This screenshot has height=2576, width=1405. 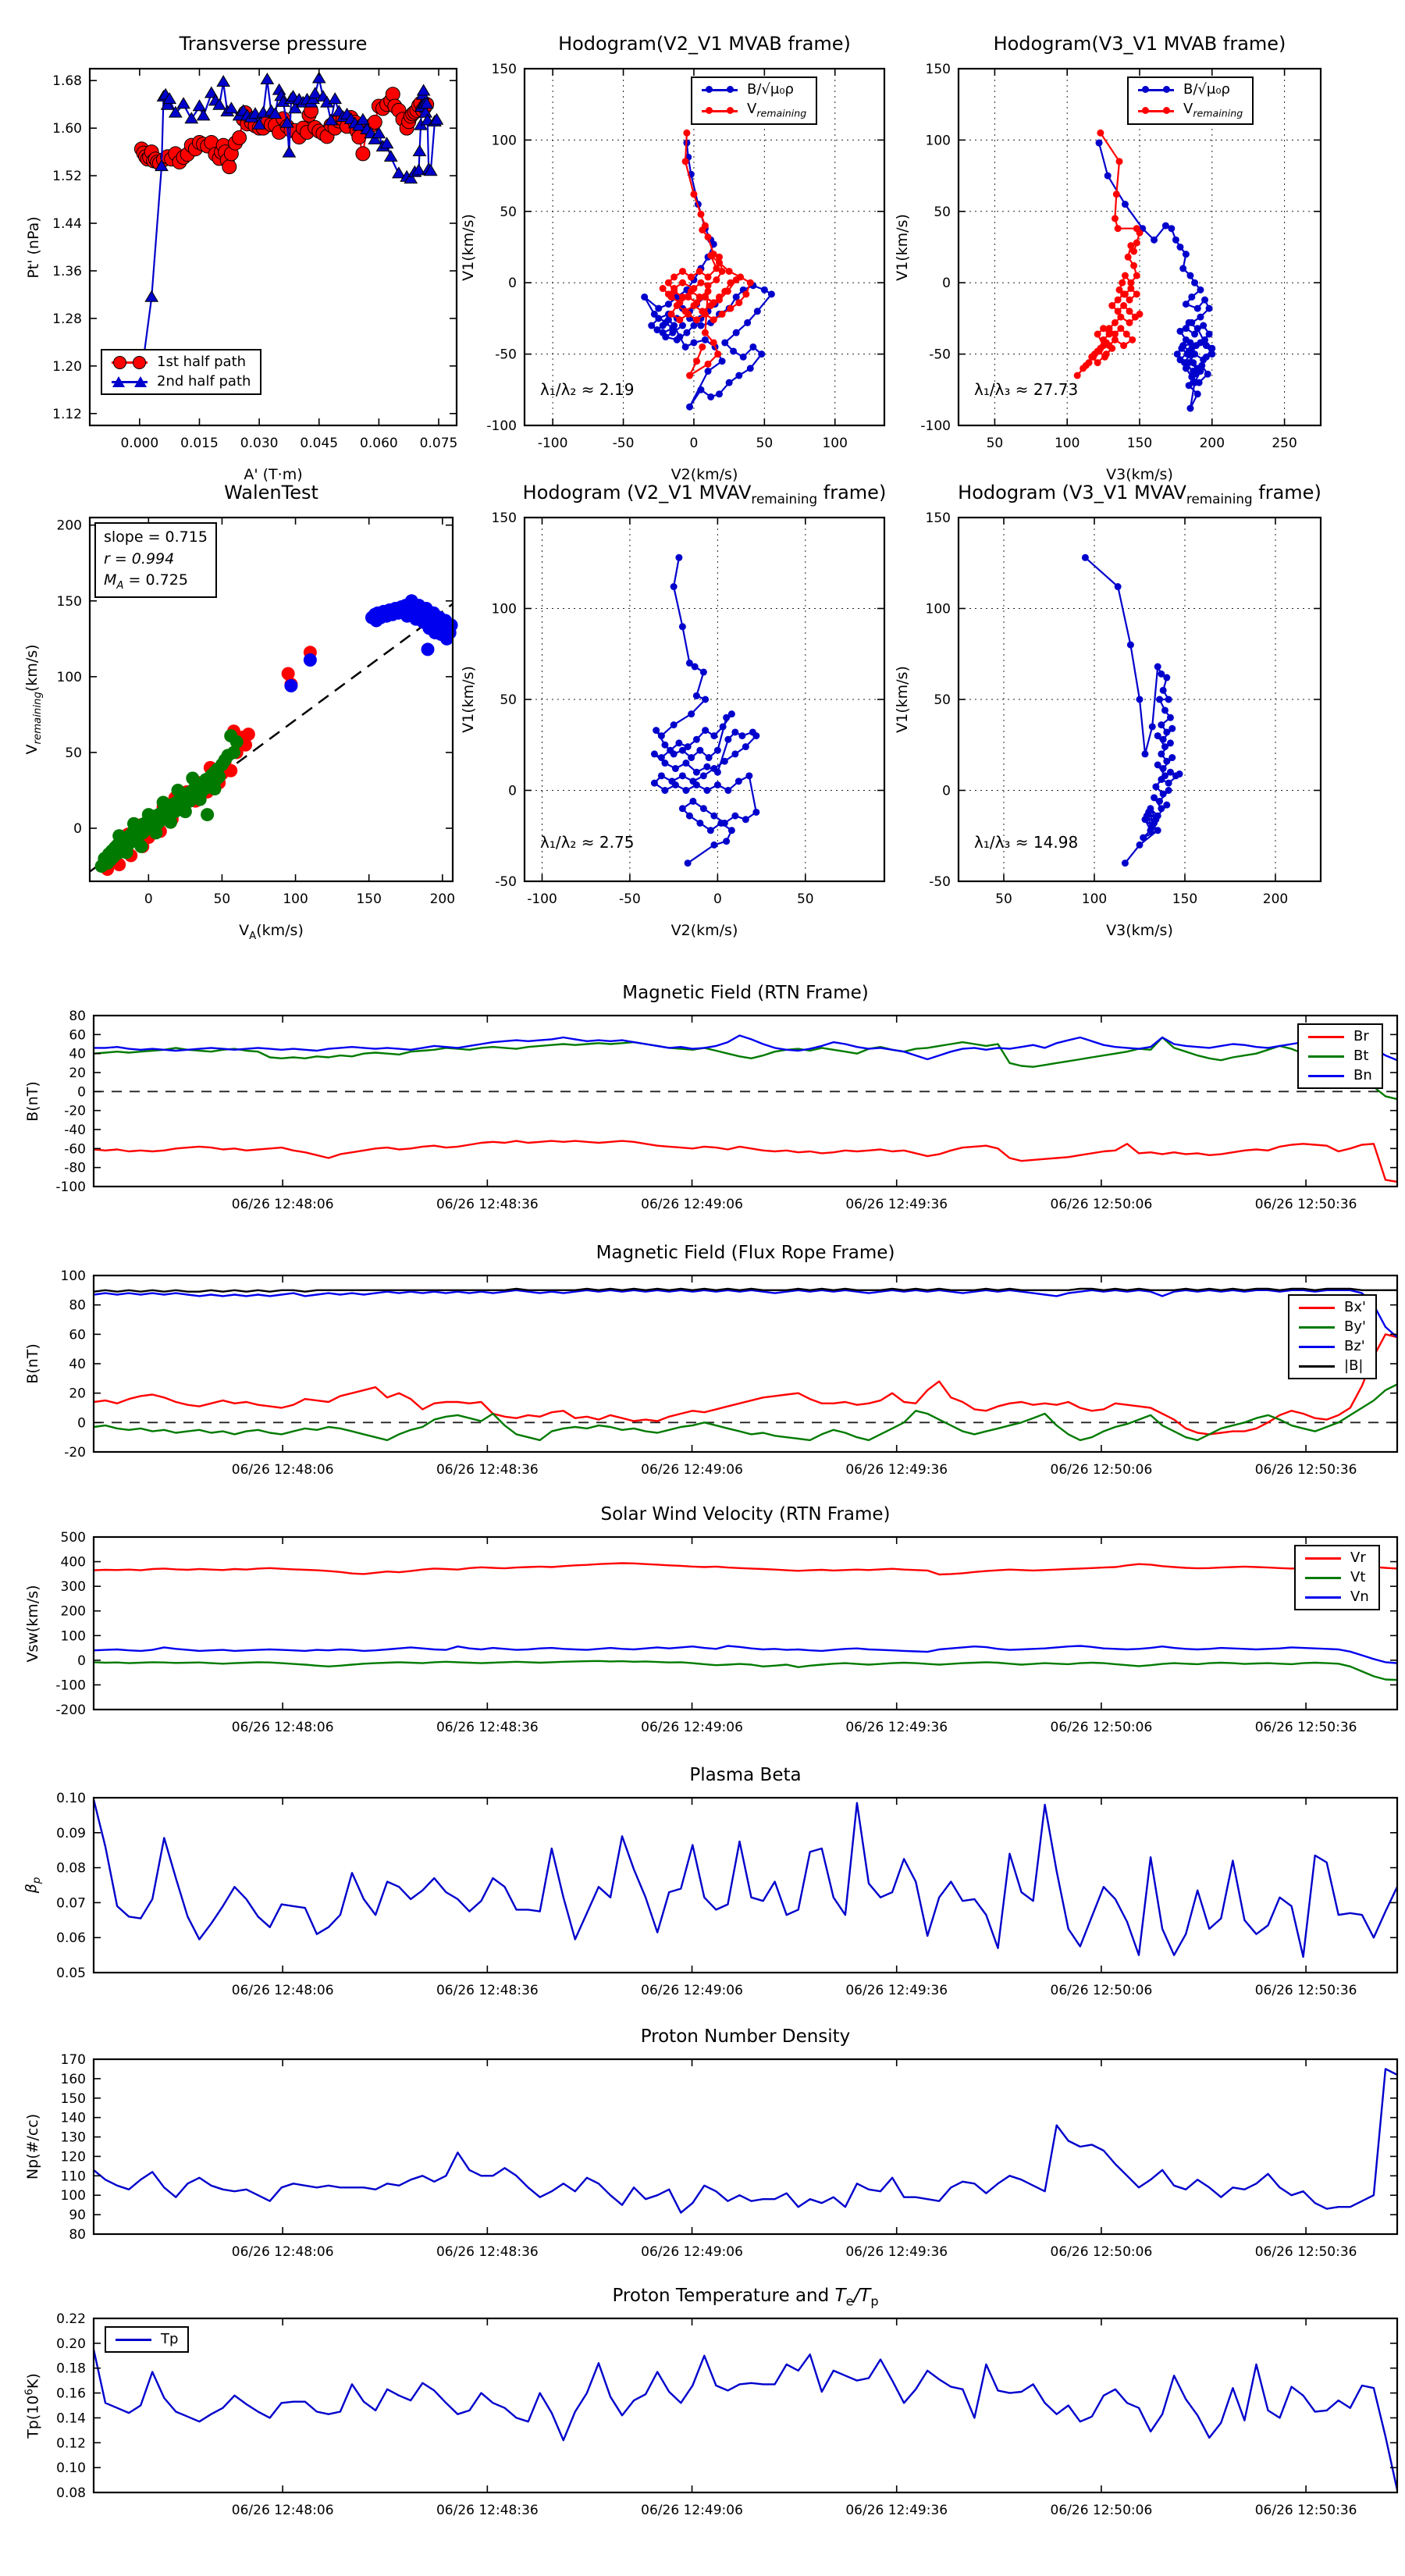 I want to click on label-text: (km/s), so click(x=32, y=668).